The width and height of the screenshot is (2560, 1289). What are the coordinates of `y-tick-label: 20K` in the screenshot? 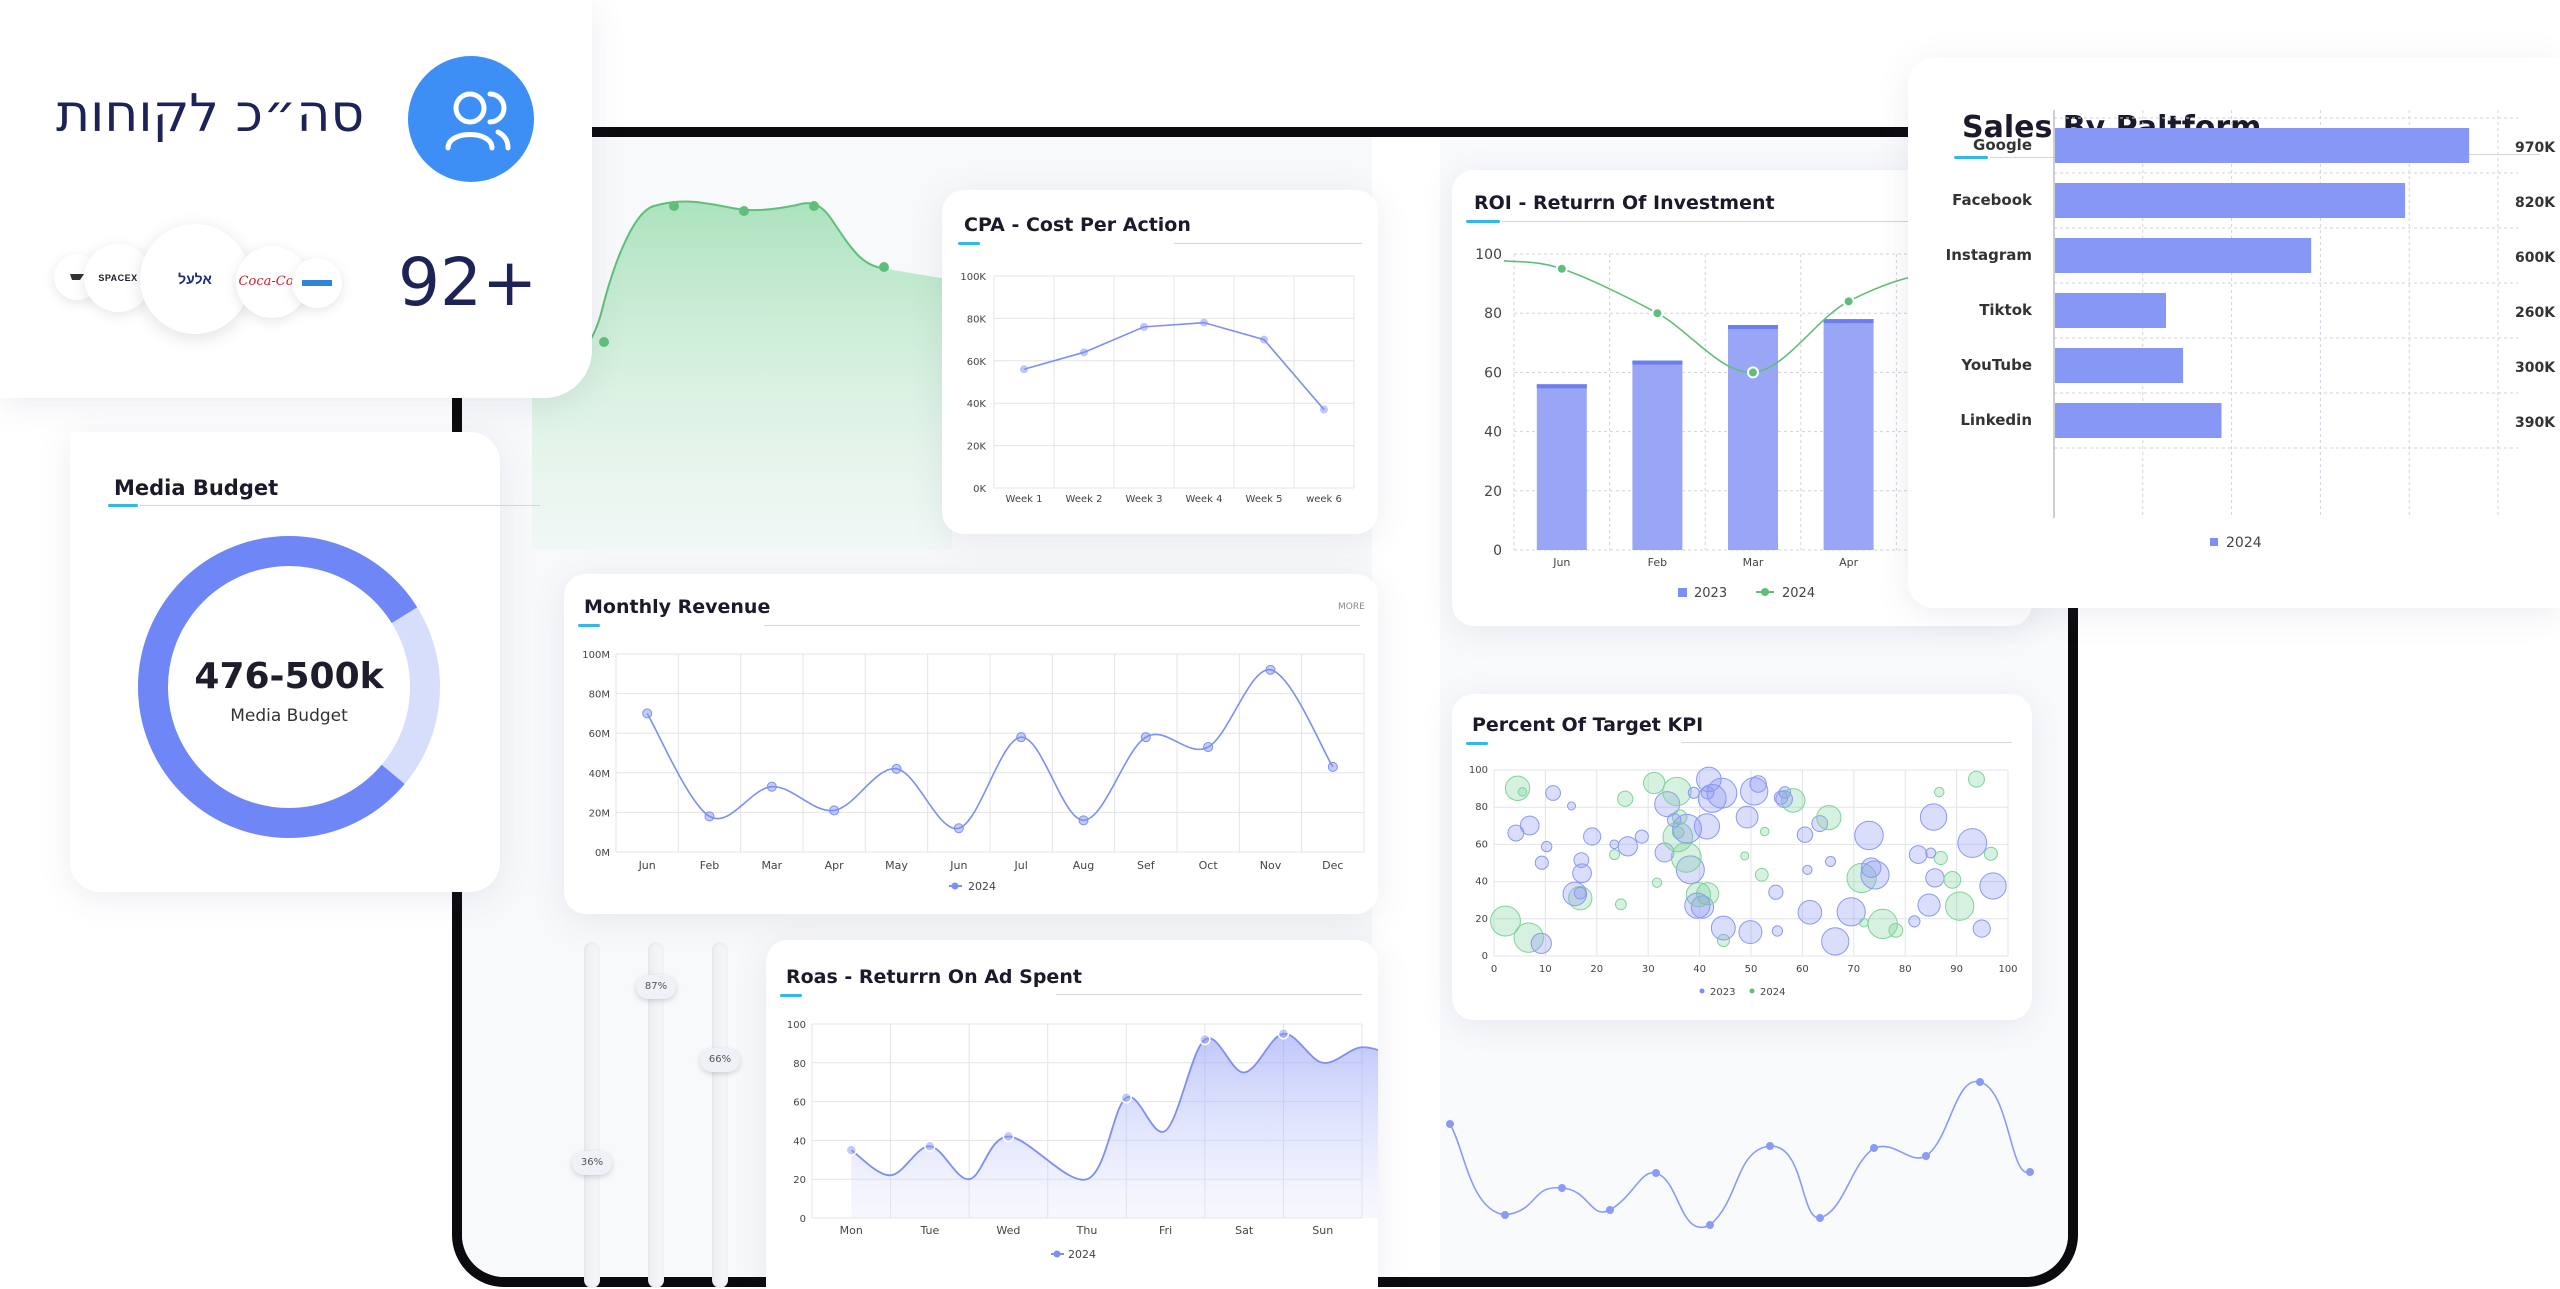 It's located at (977, 447).